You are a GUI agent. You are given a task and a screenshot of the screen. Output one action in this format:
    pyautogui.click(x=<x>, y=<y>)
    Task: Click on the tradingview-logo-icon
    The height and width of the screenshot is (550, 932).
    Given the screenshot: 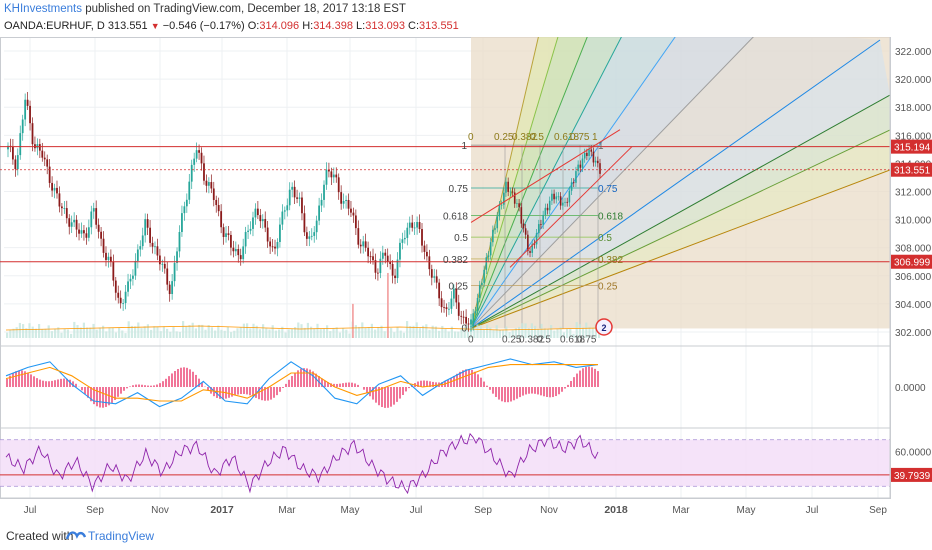 What is the action you would take?
    pyautogui.click(x=76, y=535)
    